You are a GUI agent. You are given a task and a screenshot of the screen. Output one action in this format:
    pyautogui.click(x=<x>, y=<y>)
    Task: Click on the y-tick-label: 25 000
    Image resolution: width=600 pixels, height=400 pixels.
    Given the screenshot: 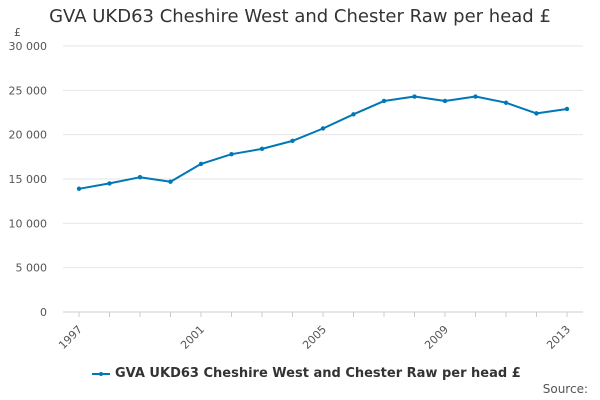 What is the action you would take?
    pyautogui.click(x=28, y=90)
    